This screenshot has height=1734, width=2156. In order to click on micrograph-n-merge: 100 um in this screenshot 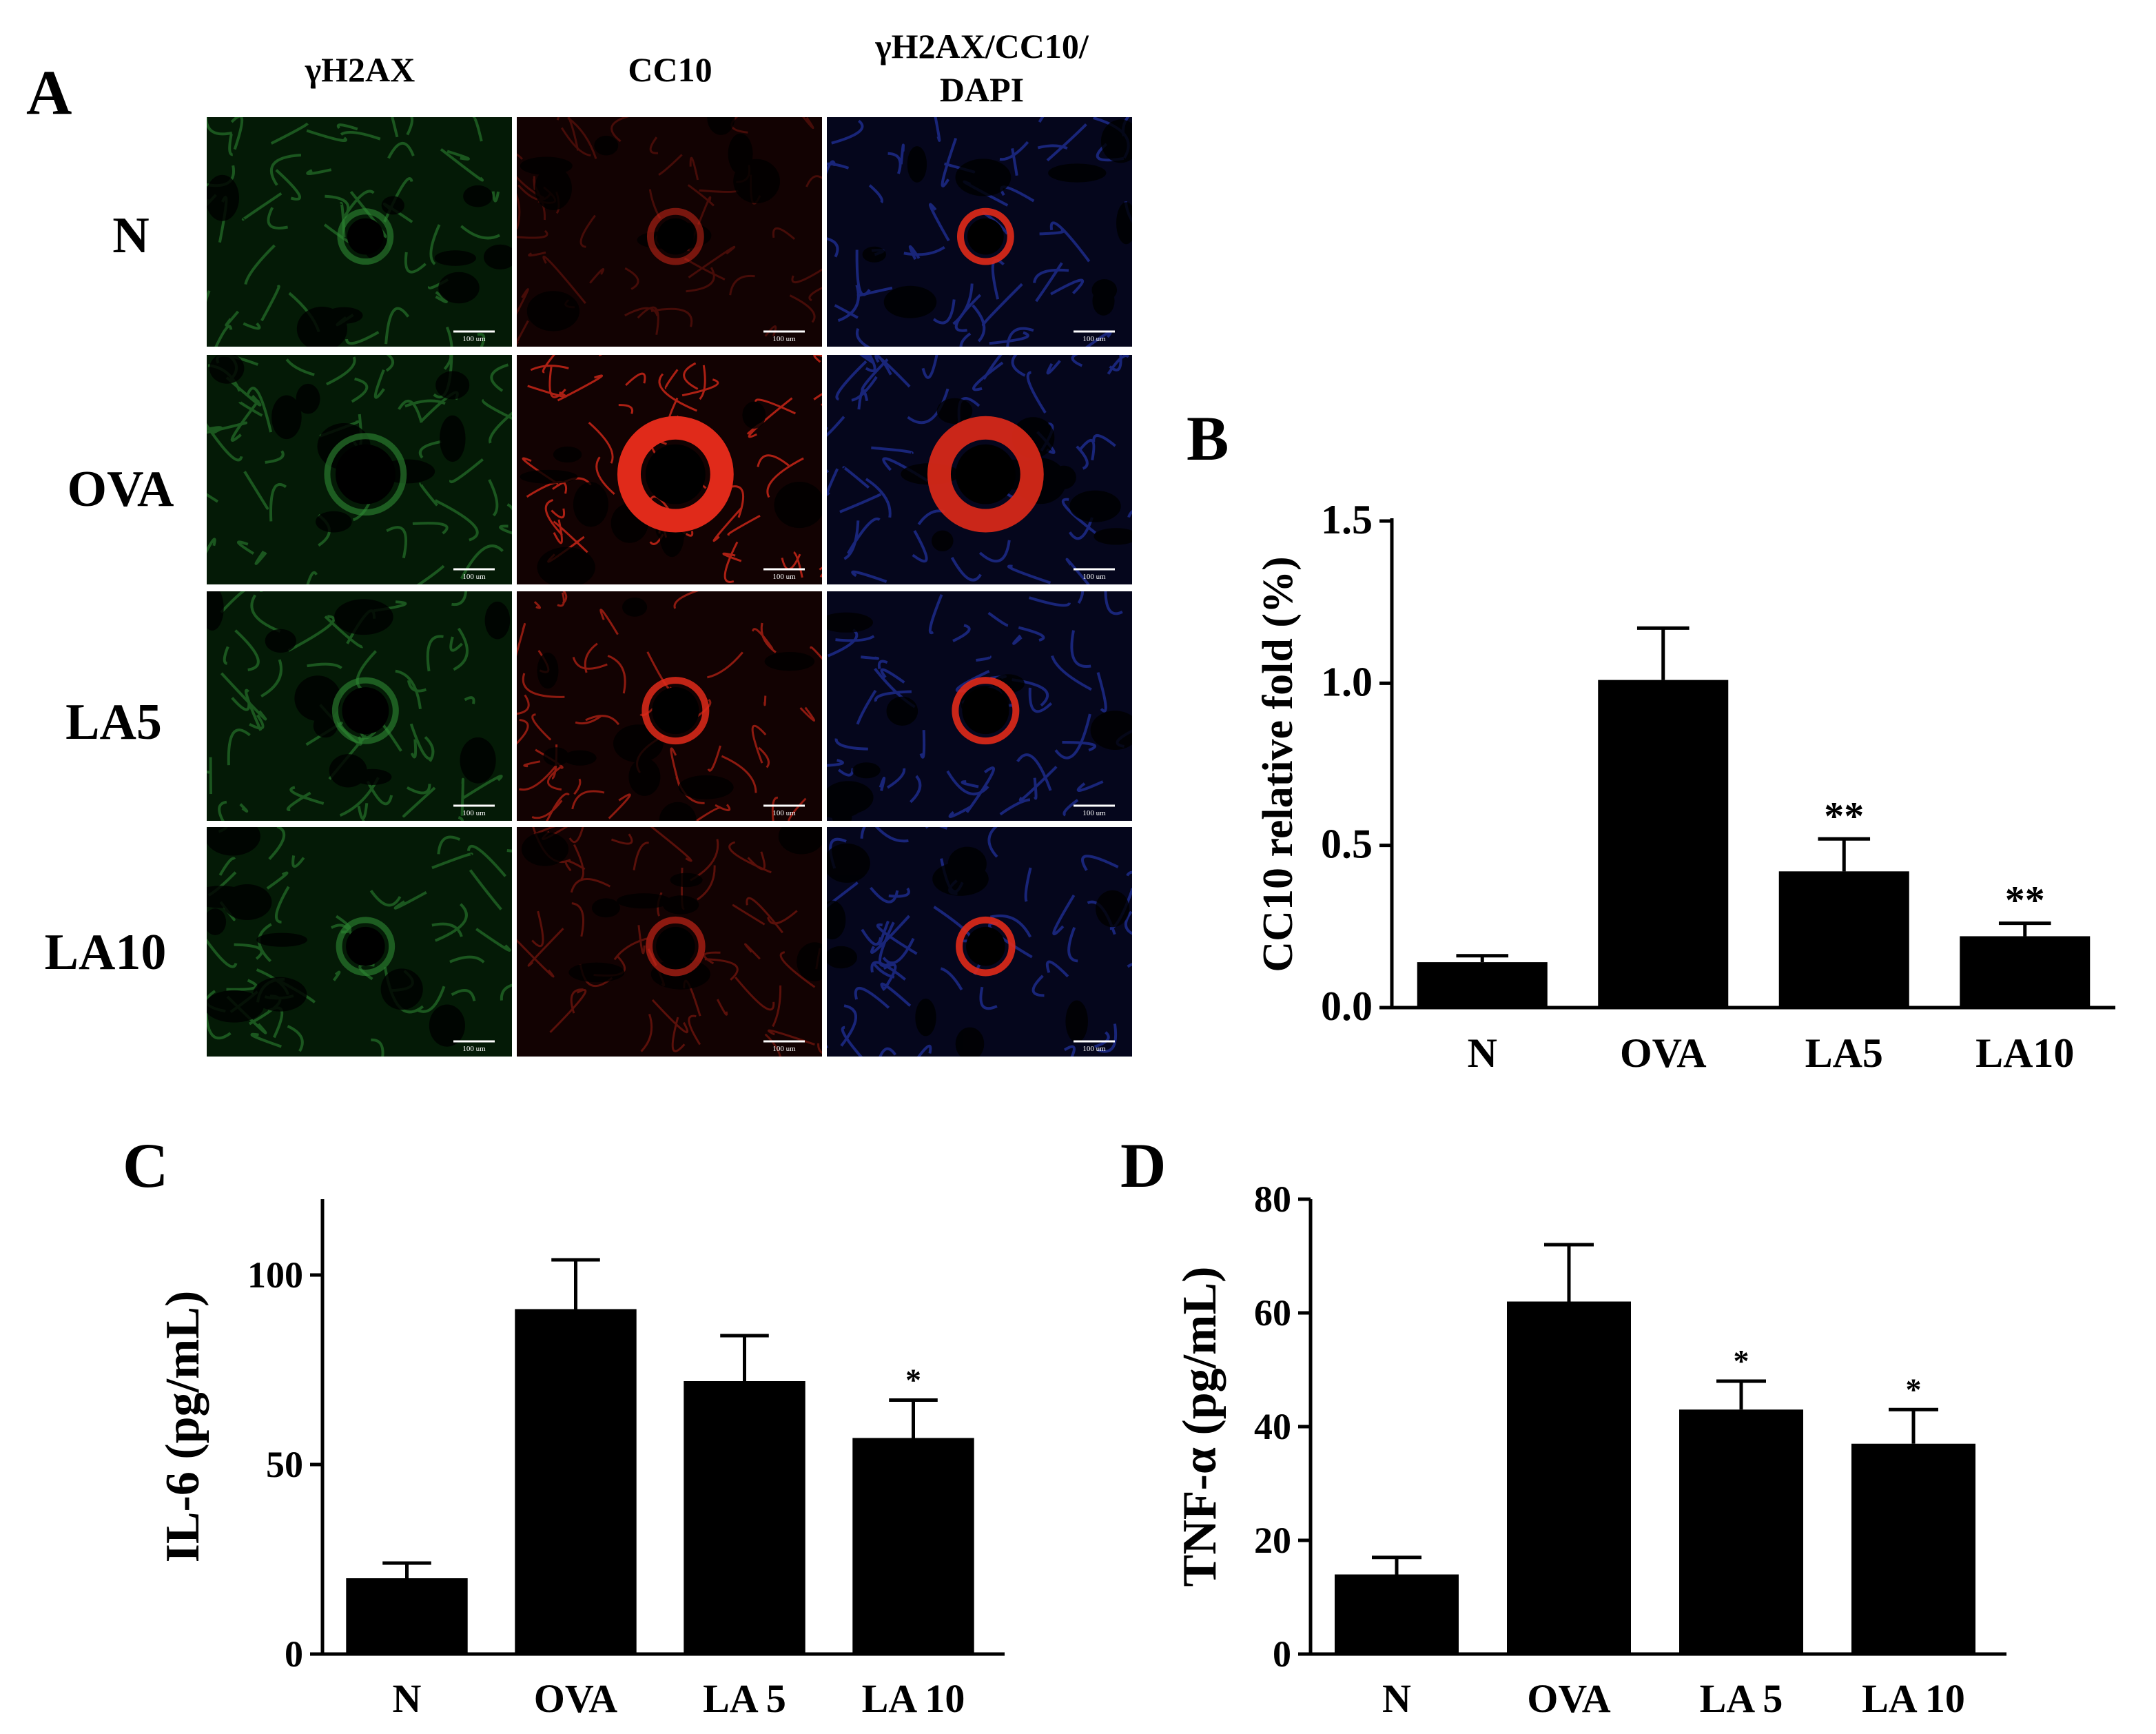, I will do `click(979, 232)`.